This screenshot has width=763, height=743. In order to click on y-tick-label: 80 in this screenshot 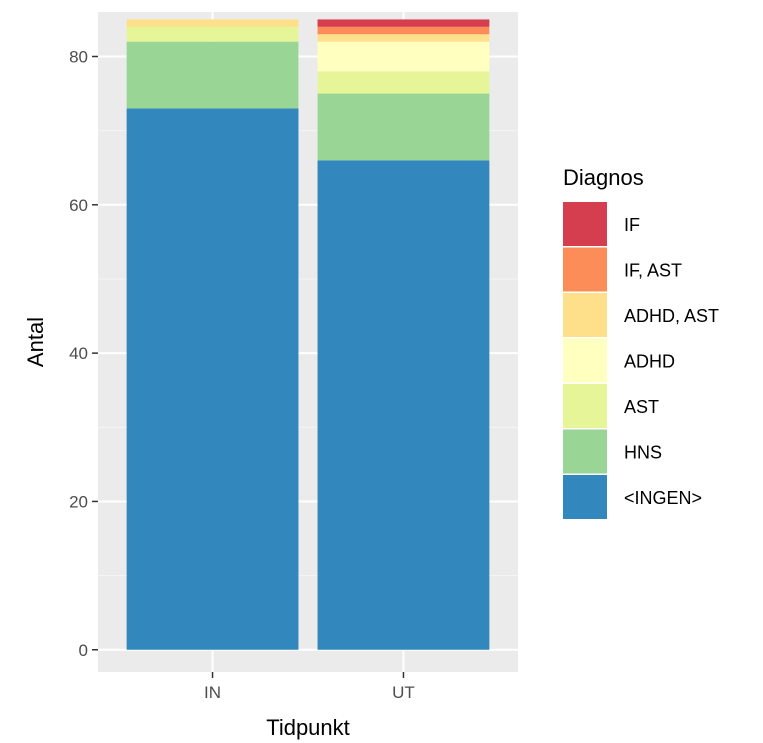, I will do `click(78, 56)`.